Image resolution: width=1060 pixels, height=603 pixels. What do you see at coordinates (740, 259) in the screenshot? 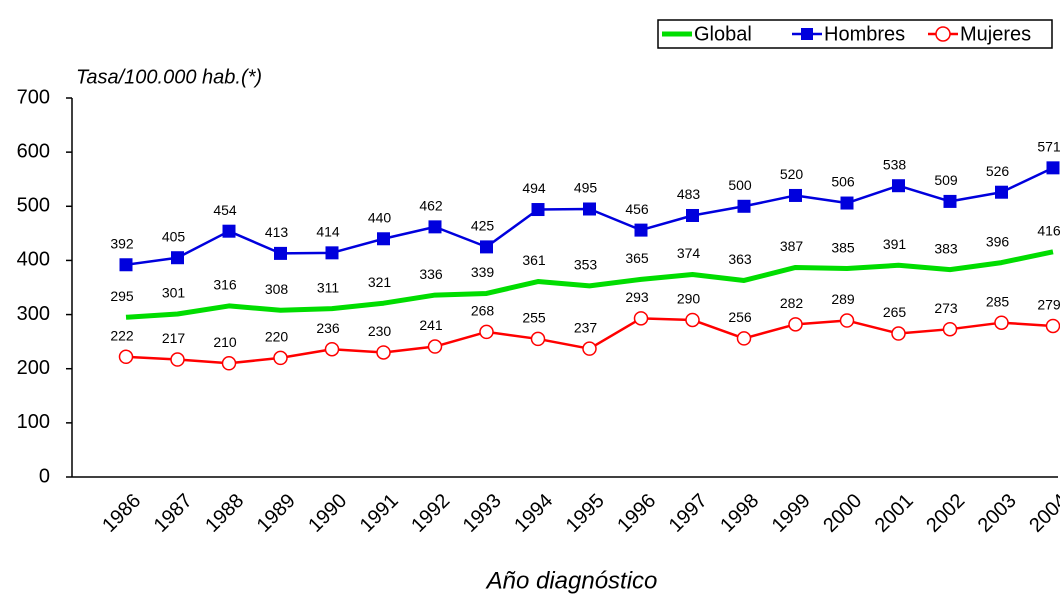
I see `data-label: 363` at bounding box center [740, 259].